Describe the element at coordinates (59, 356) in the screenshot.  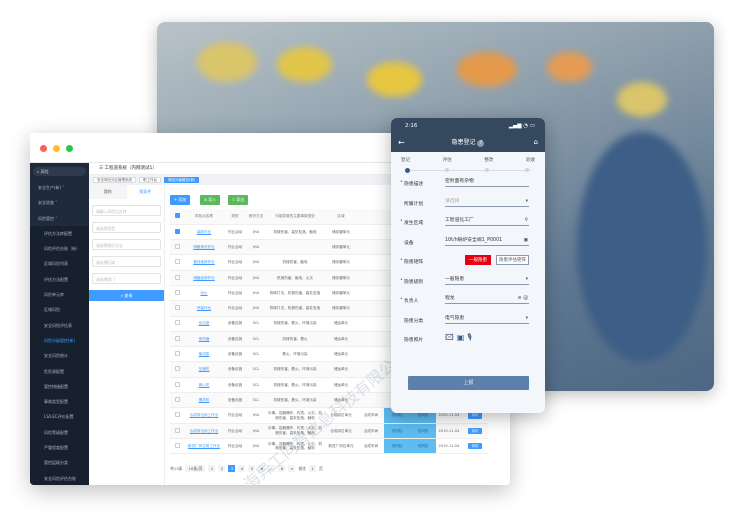
I see `sidebar-item: 安全风险统计` at that location.